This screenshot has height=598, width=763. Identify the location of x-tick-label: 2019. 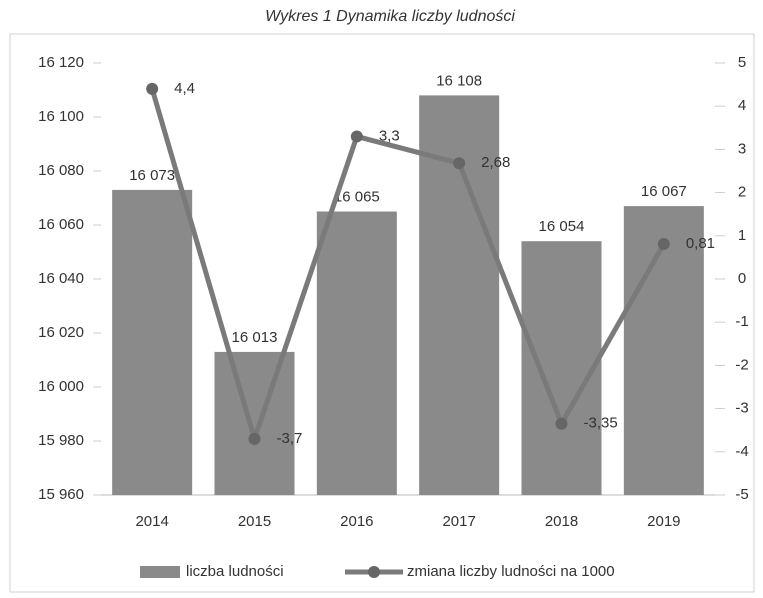
(663, 521).